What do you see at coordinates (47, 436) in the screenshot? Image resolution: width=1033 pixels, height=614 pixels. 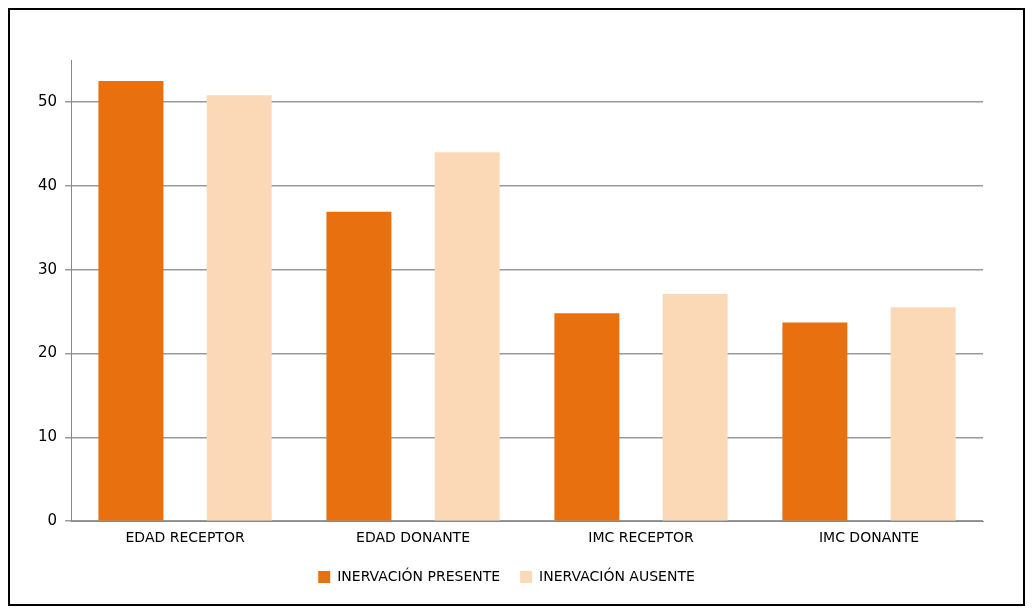 I see `y-tick-label: 10` at bounding box center [47, 436].